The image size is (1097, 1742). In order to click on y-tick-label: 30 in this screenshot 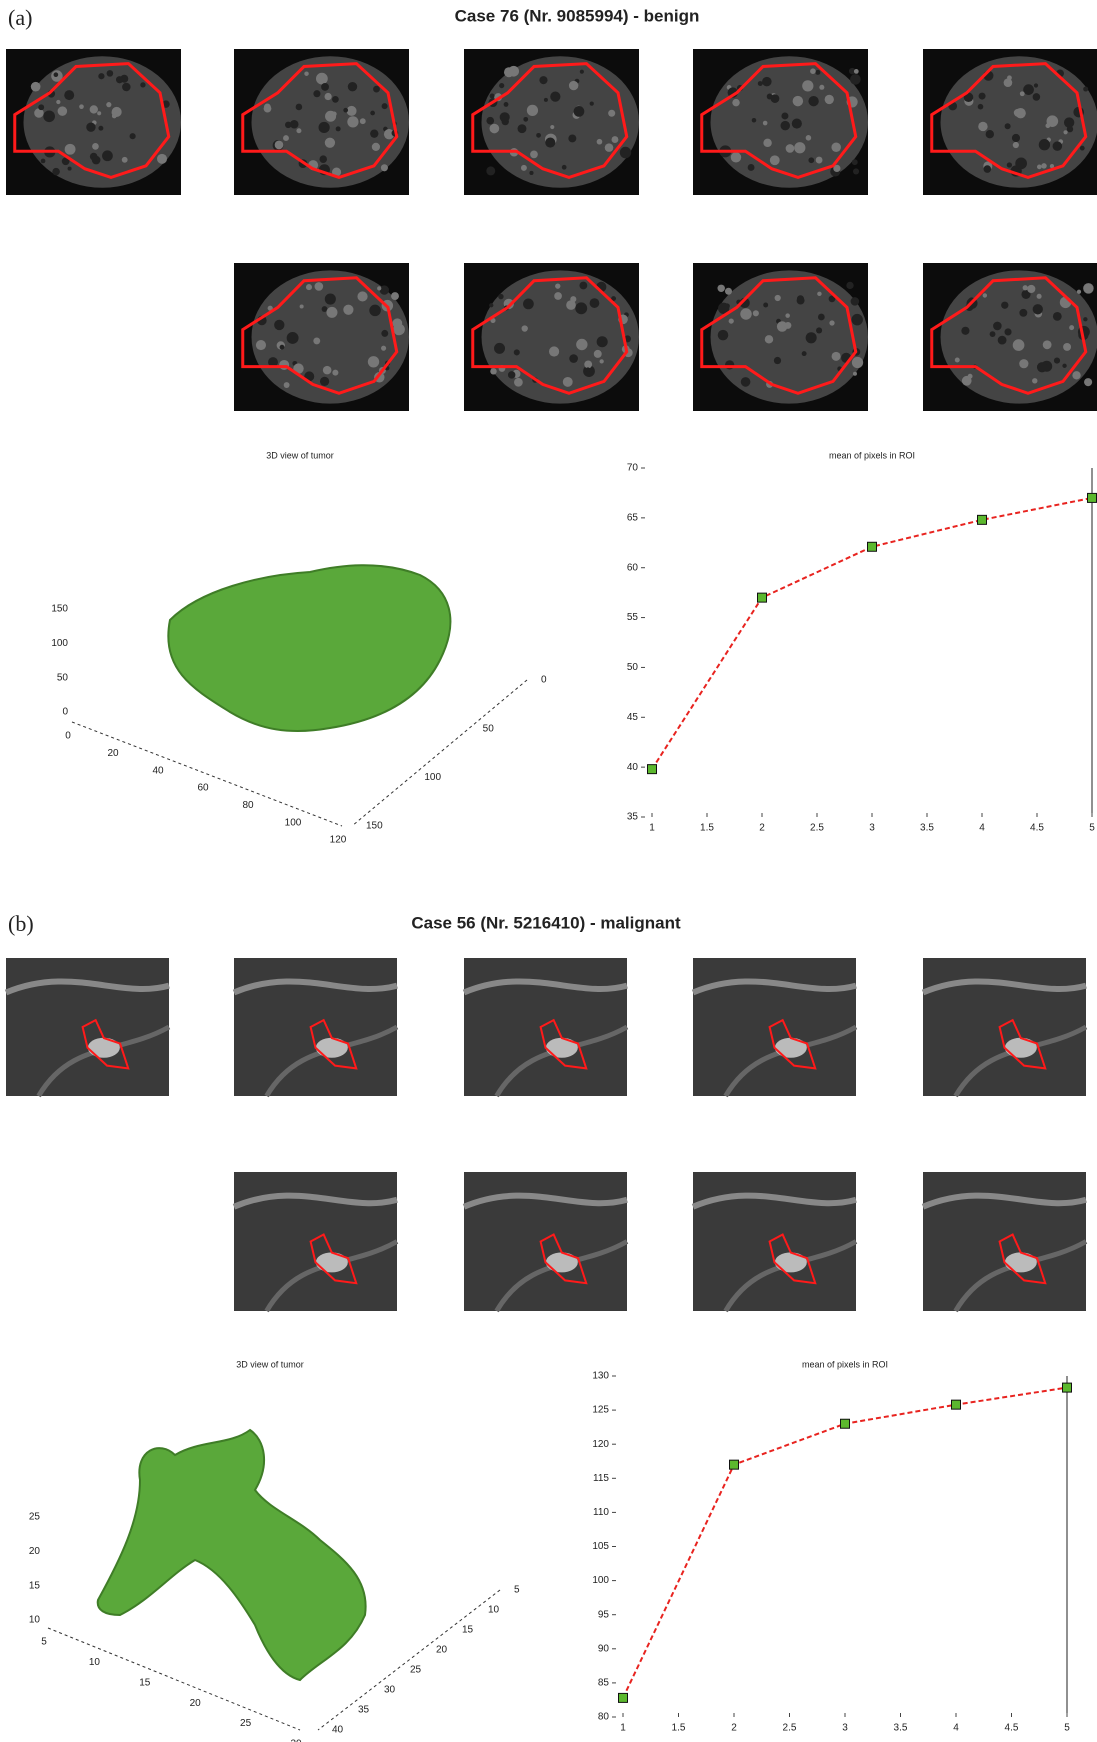, I will do `click(390, 1690)`.